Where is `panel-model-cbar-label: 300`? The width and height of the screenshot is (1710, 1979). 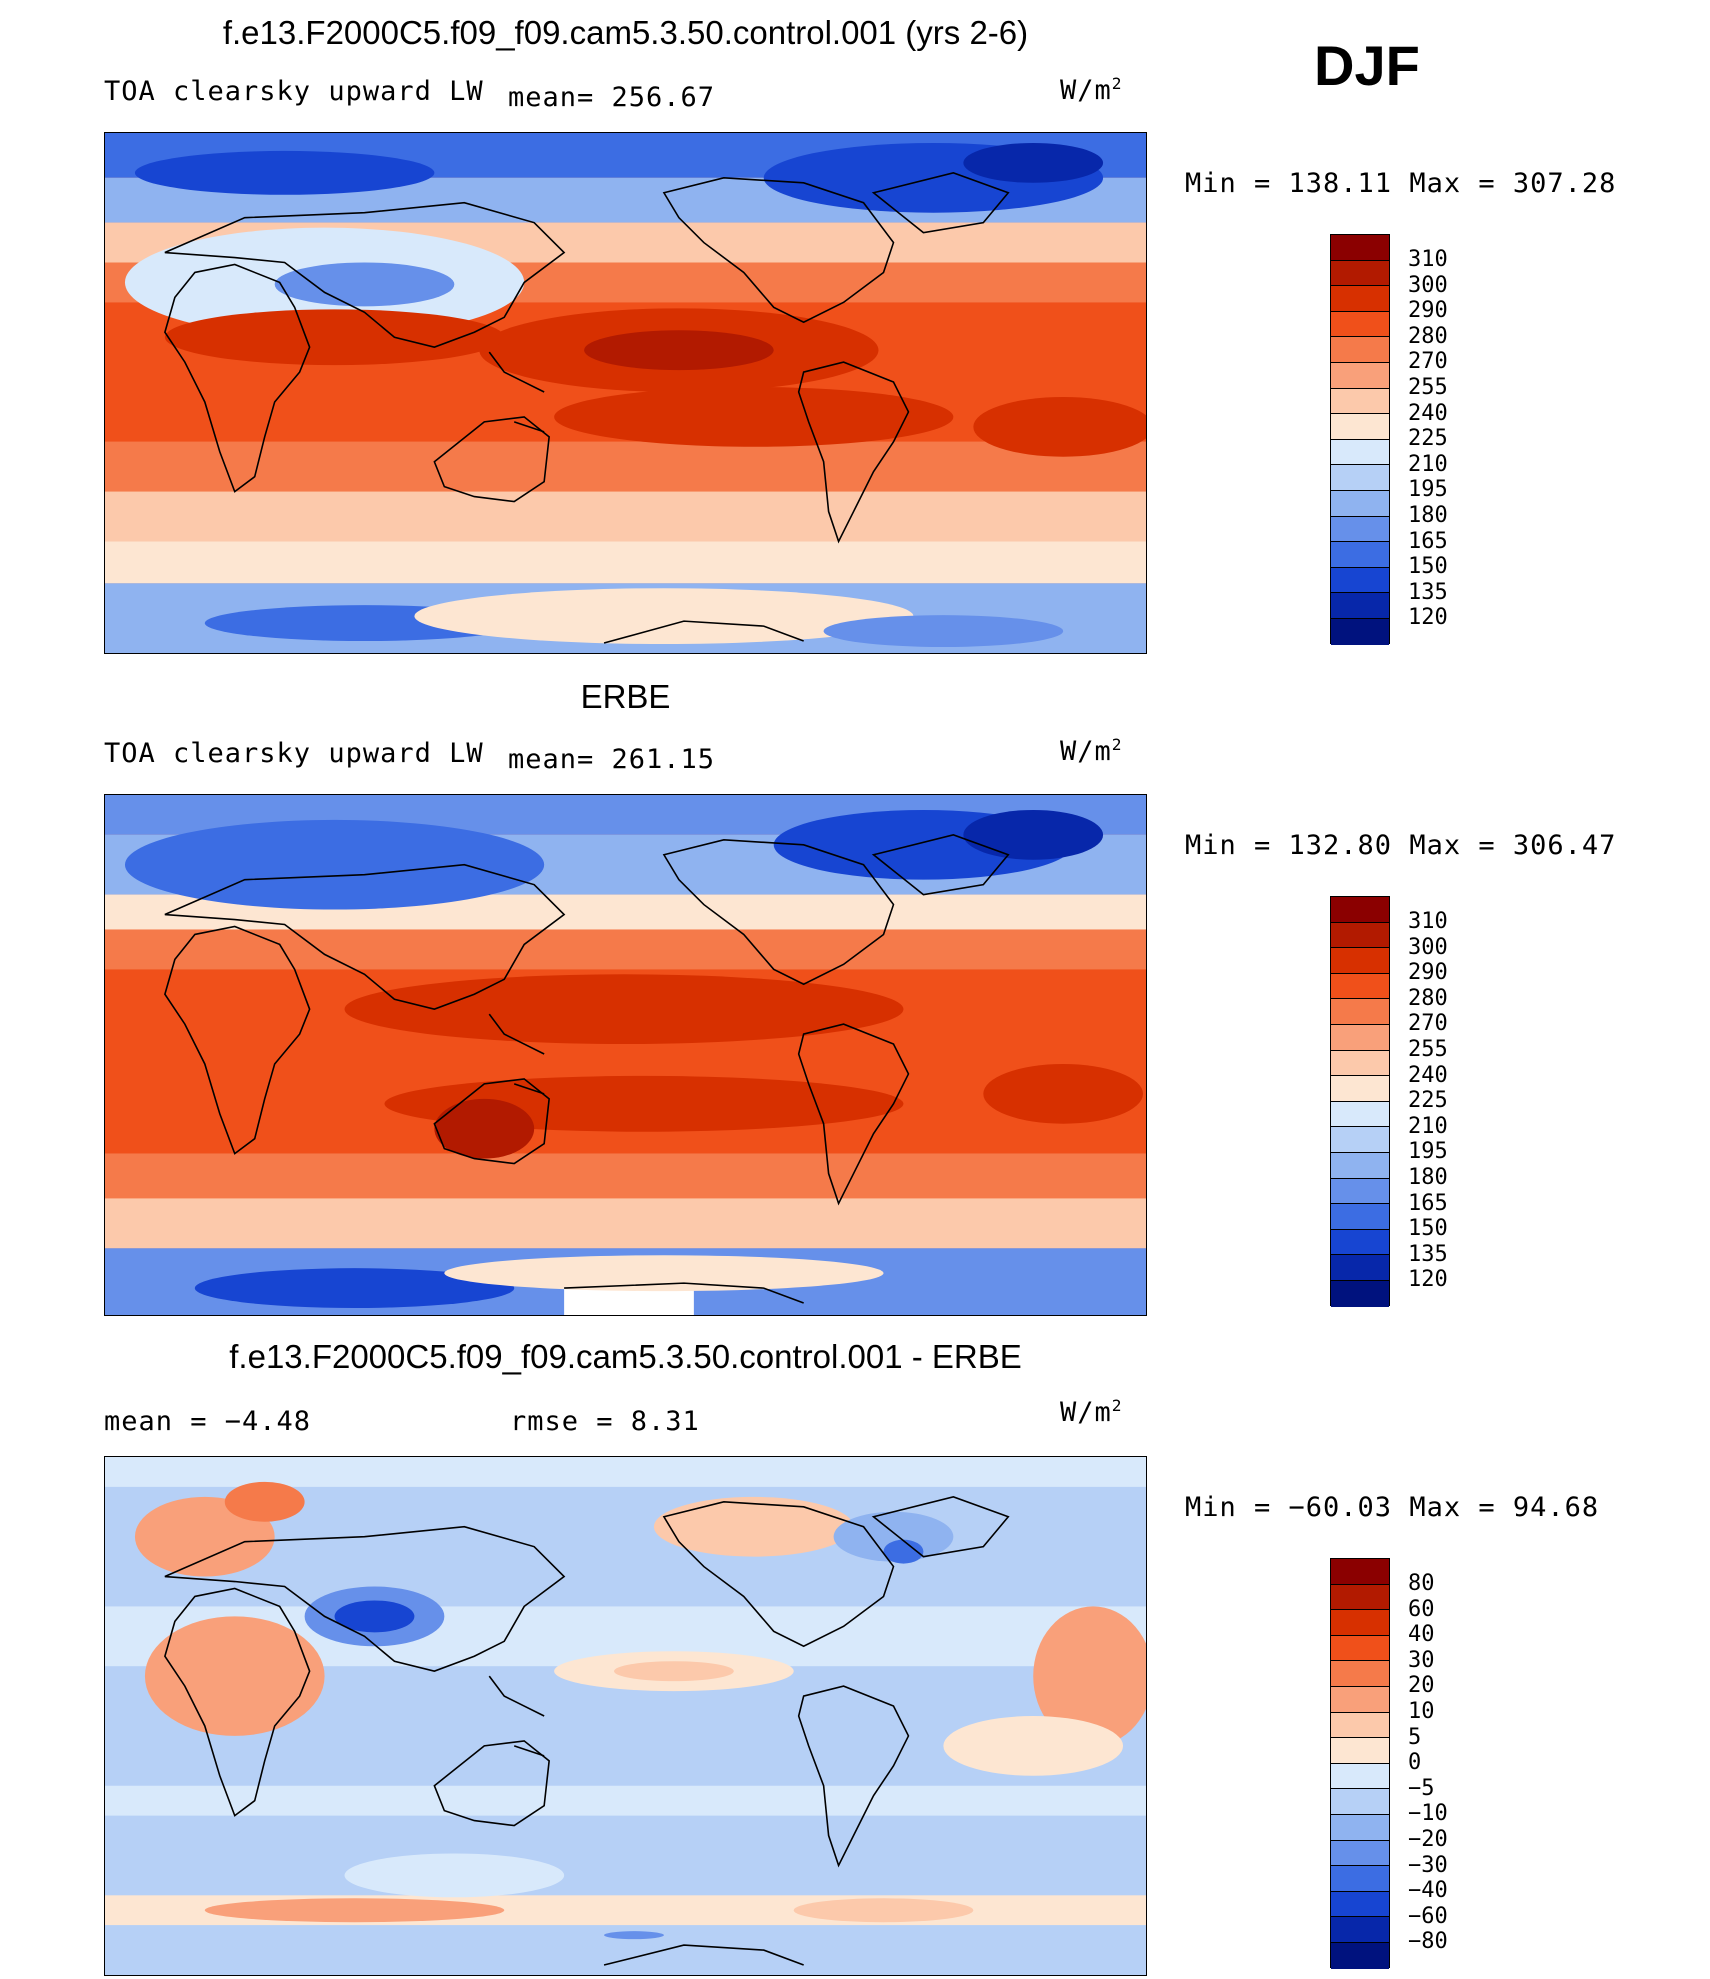
panel-model-cbar-label: 300 is located at coordinates (1428, 285).